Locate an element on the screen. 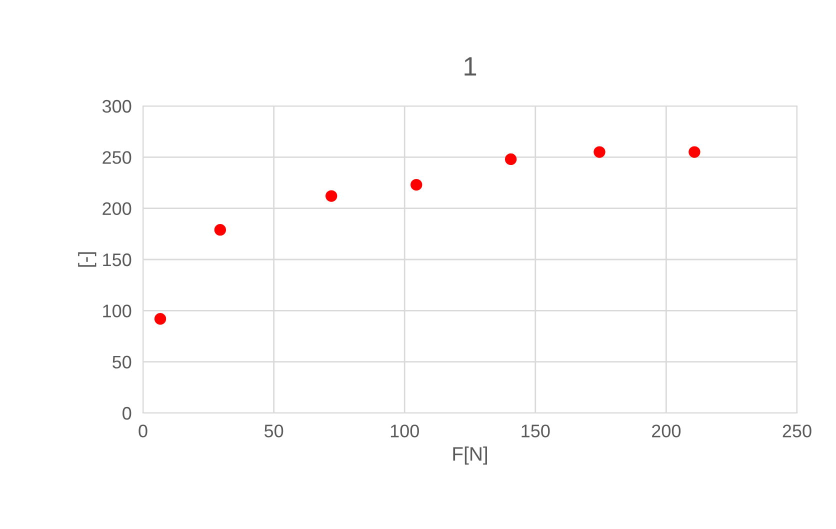 This screenshot has height=529, width=836. x-tick-label: 50 is located at coordinates (274, 431).